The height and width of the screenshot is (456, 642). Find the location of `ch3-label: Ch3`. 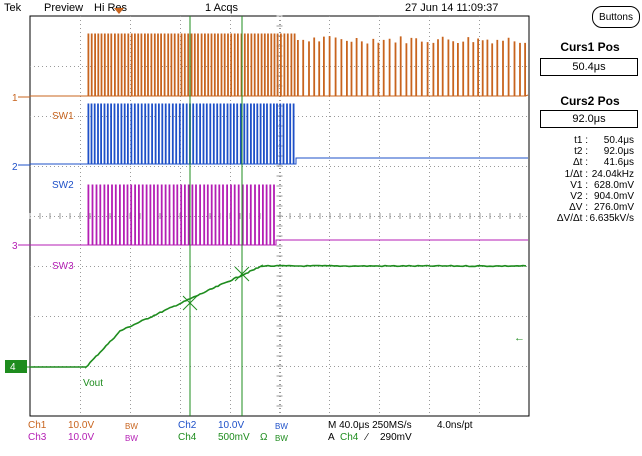

ch3-label: Ch3 is located at coordinates (37, 437).